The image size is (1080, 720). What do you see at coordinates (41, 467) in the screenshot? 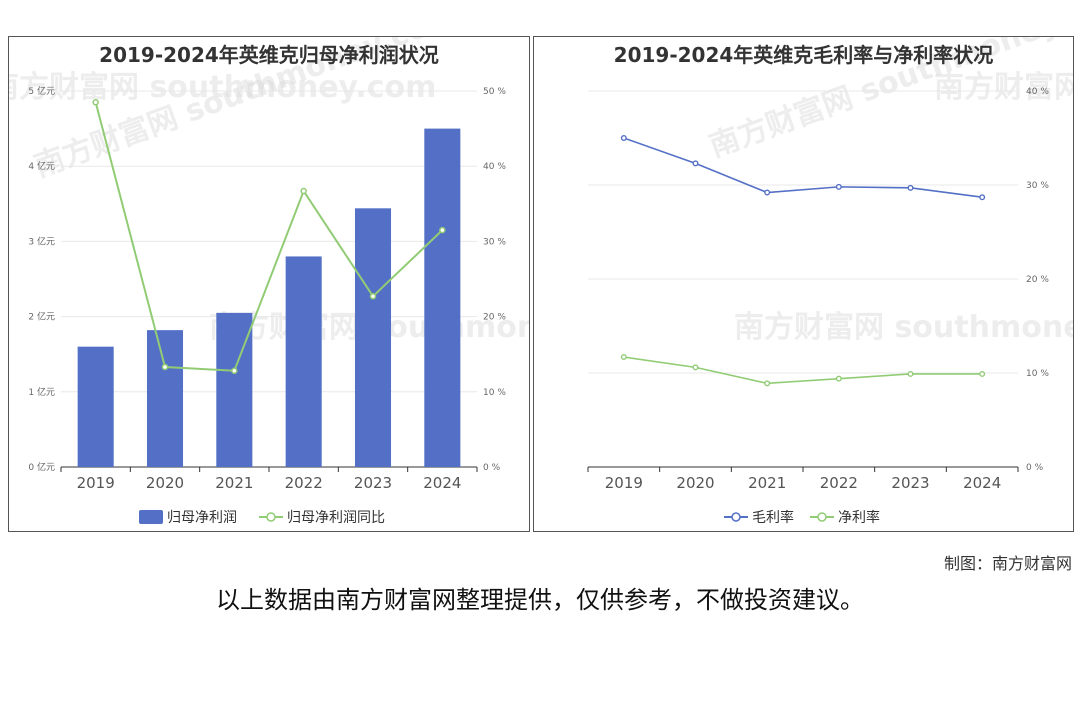
I see `left-axis-tick: 0 亿元` at bounding box center [41, 467].